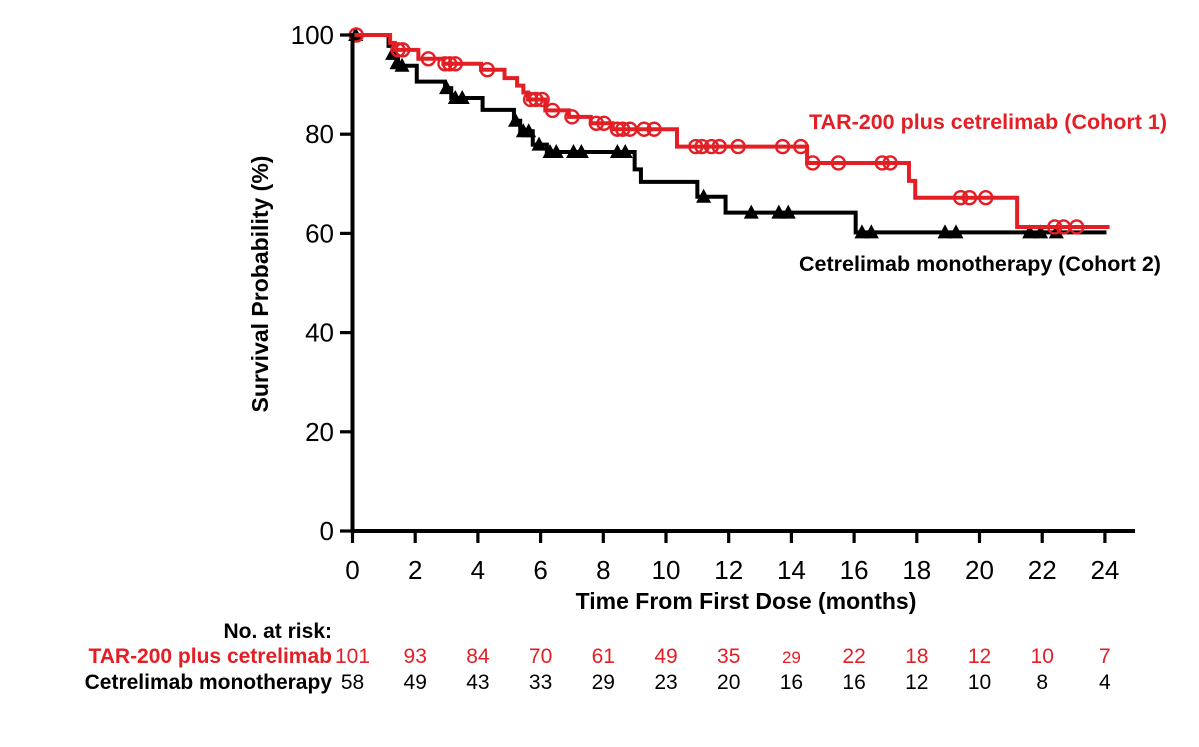 This screenshot has width=1199, height=747. Describe the element at coordinates (477, 682) in the screenshot. I see `at-risk-value: 43` at that location.